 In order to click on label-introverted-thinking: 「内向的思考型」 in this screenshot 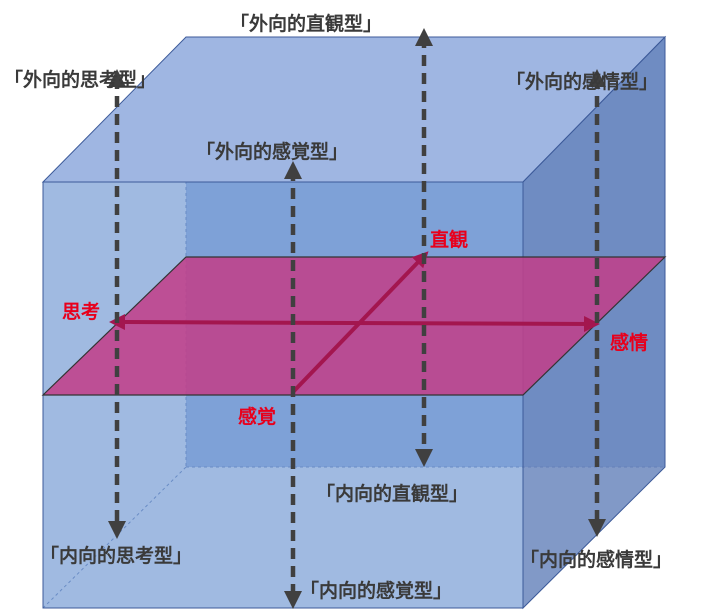, I will do `click(116, 555)`.